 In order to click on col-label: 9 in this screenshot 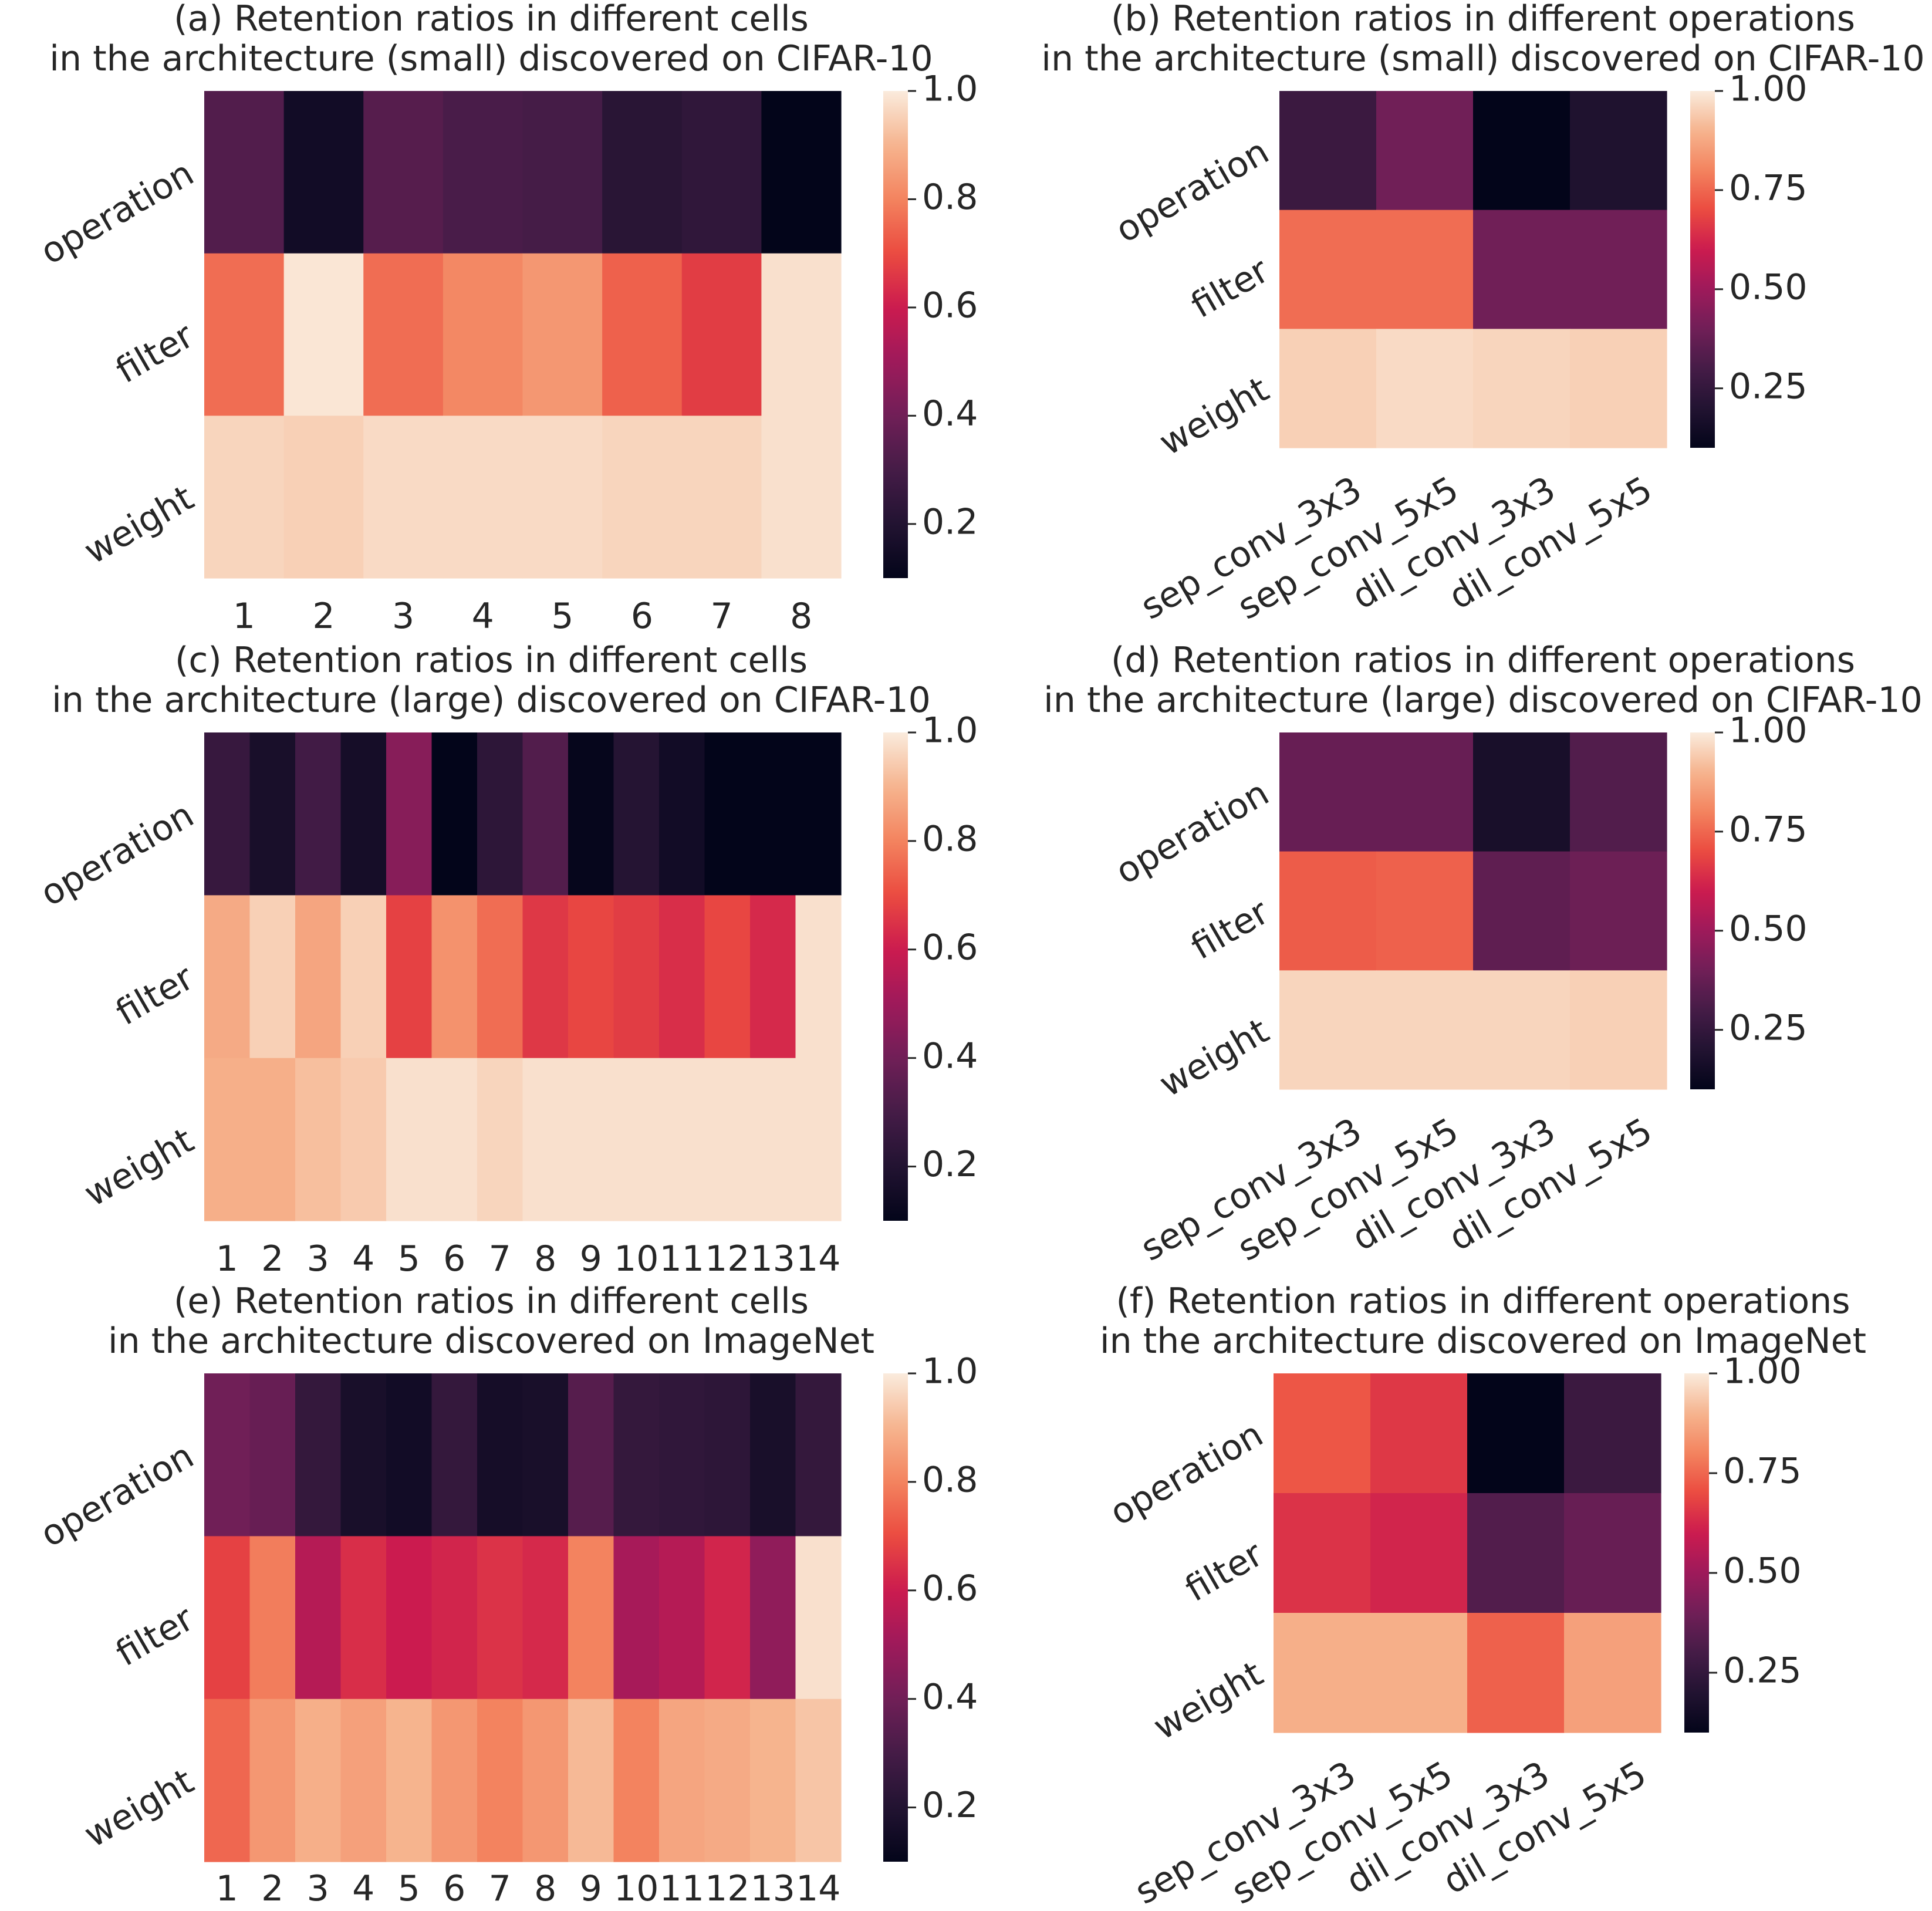, I will do `click(591, 1888)`.